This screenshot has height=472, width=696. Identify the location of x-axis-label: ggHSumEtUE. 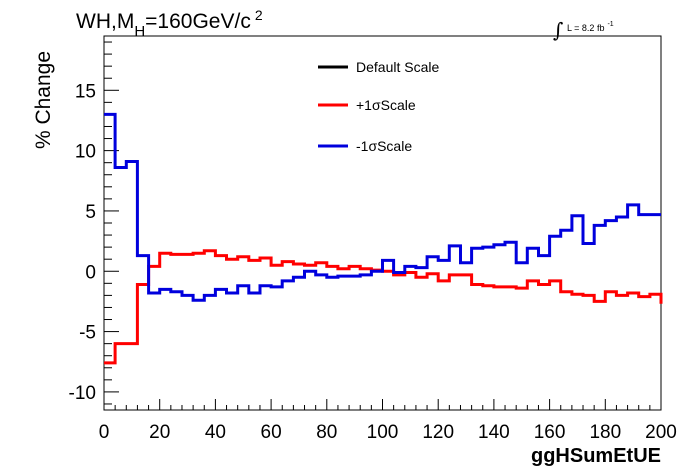
(596, 456).